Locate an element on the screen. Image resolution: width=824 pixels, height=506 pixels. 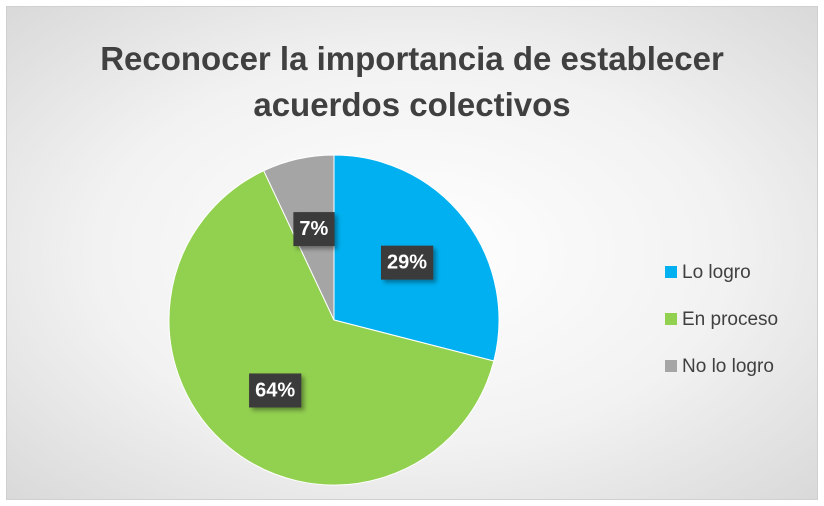
data-label-text: 29% is located at coordinates (407, 263).